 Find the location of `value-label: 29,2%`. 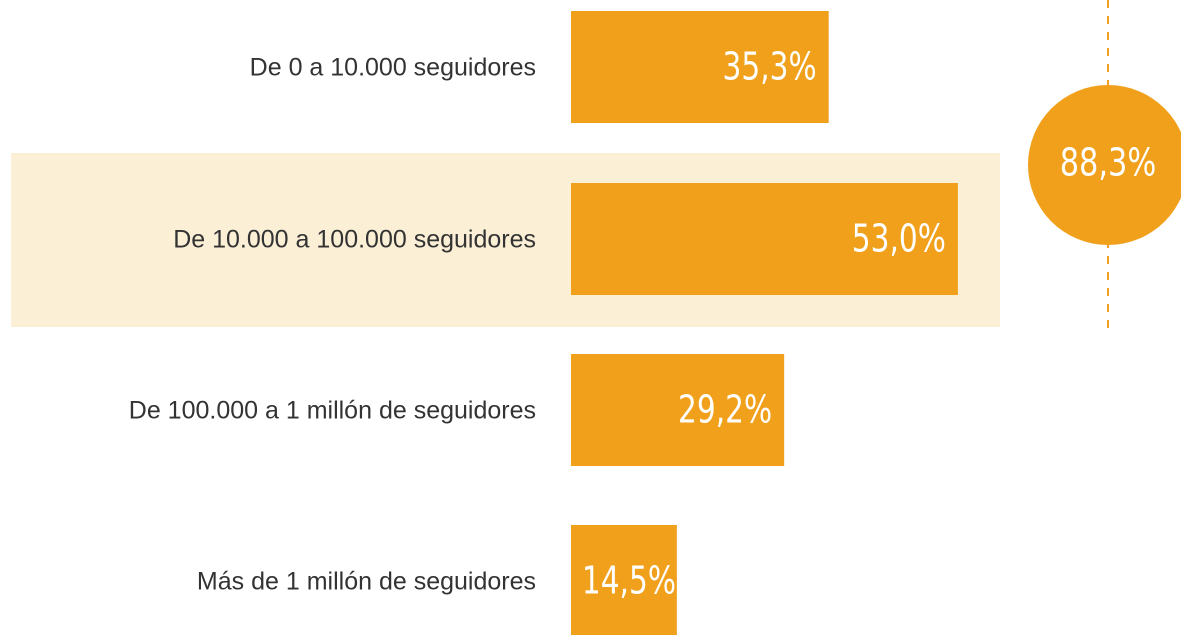

value-label: 29,2% is located at coordinates (725, 410).